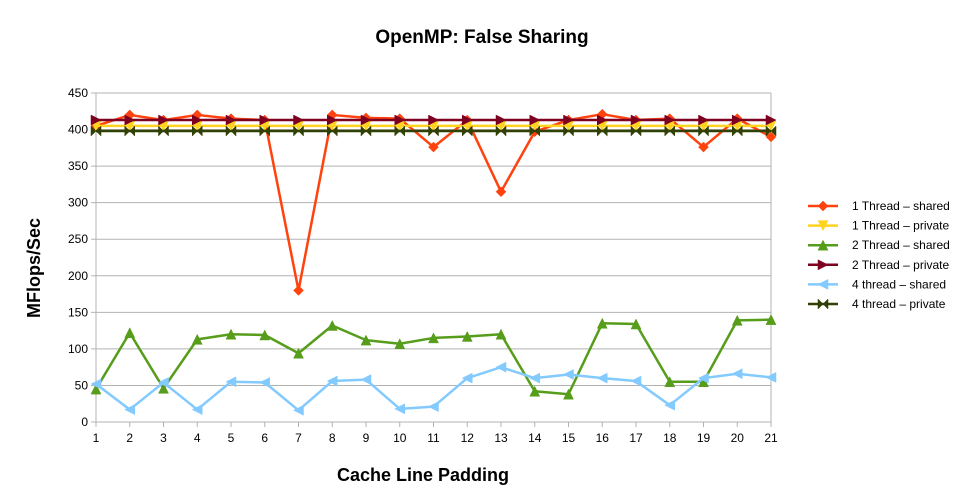 This screenshot has width=960, height=502. What do you see at coordinates (670, 438) in the screenshot?
I see `x-tick-label: 18` at bounding box center [670, 438].